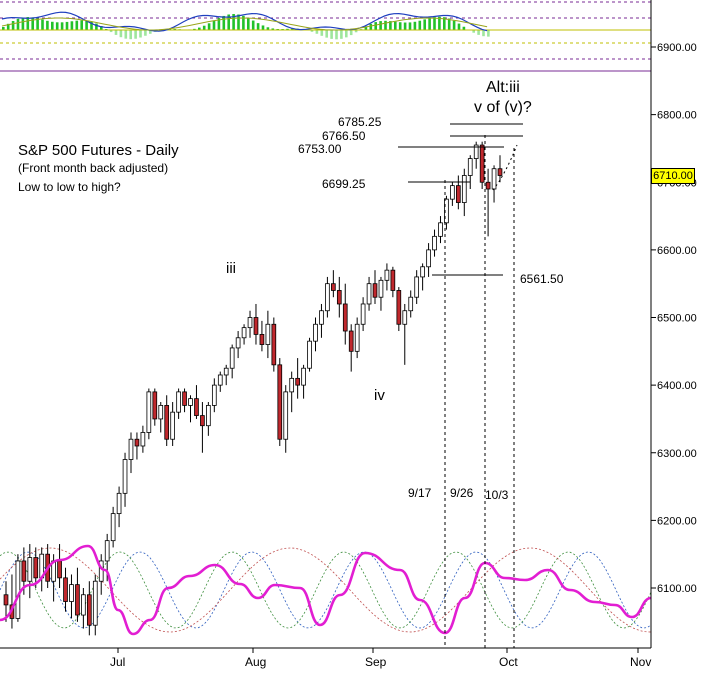 The height and width of the screenshot is (686, 701). I want to click on date-label-103: 10/3, so click(497, 495).